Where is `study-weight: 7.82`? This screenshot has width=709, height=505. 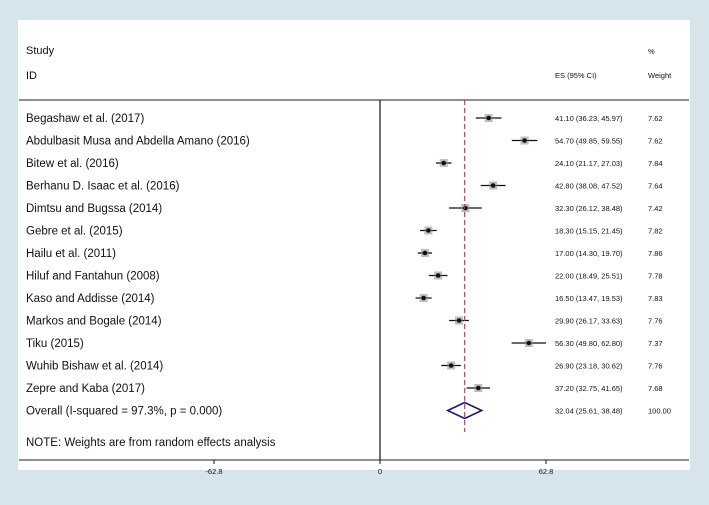 study-weight: 7.82 is located at coordinates (655, 231).